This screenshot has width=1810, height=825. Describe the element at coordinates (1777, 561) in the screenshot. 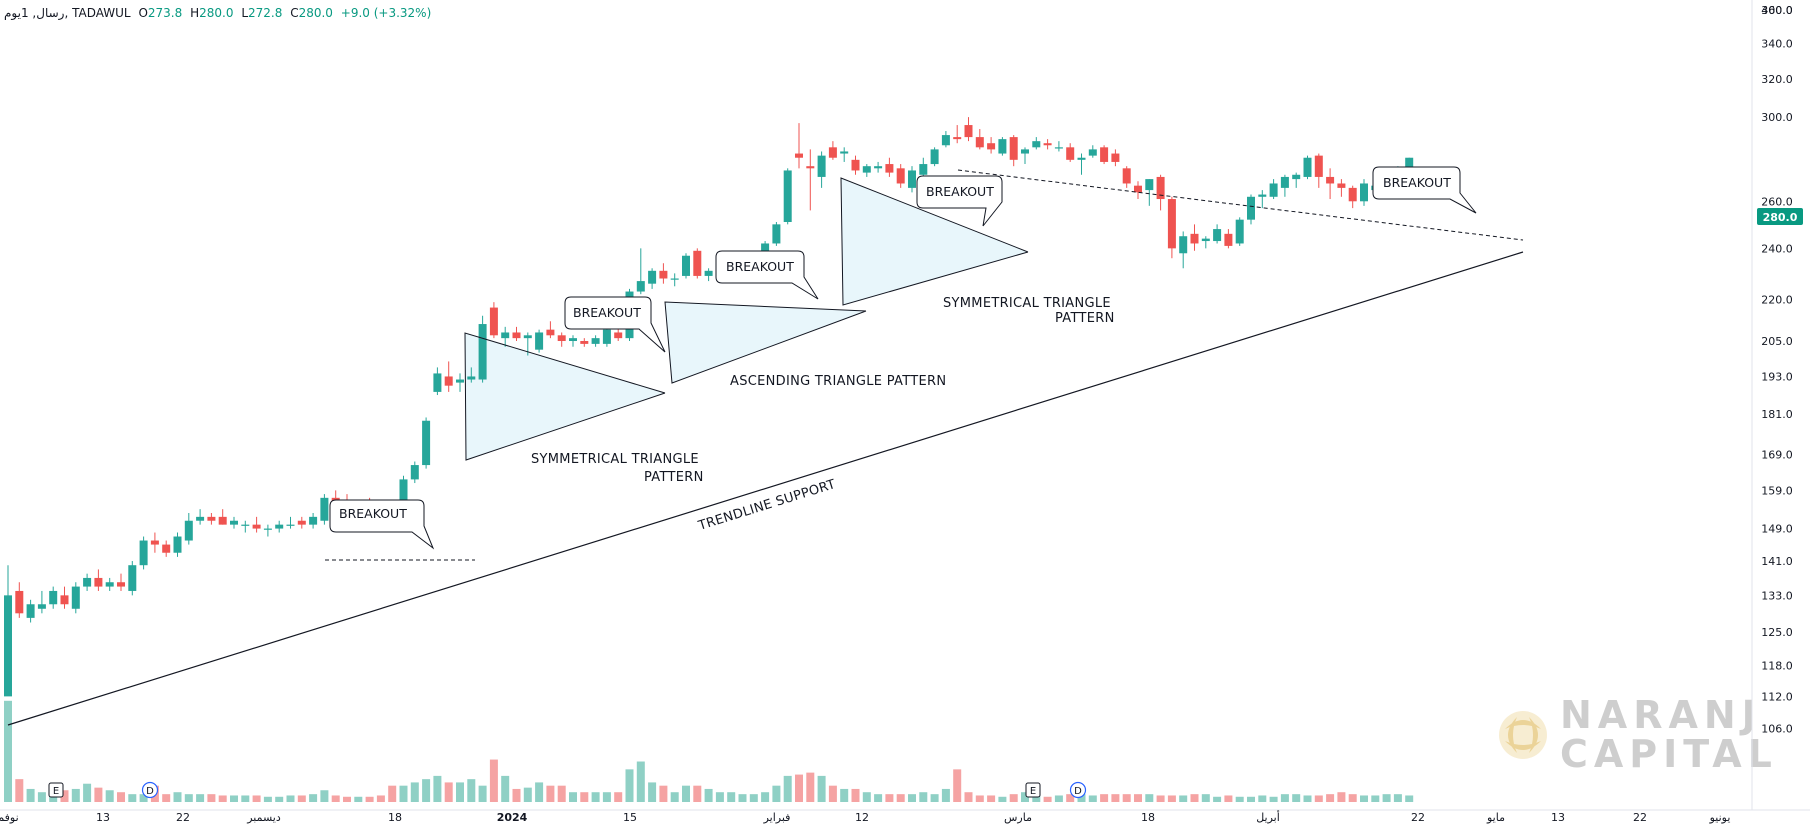

I see `price-tick-label: 141.0` at that location.